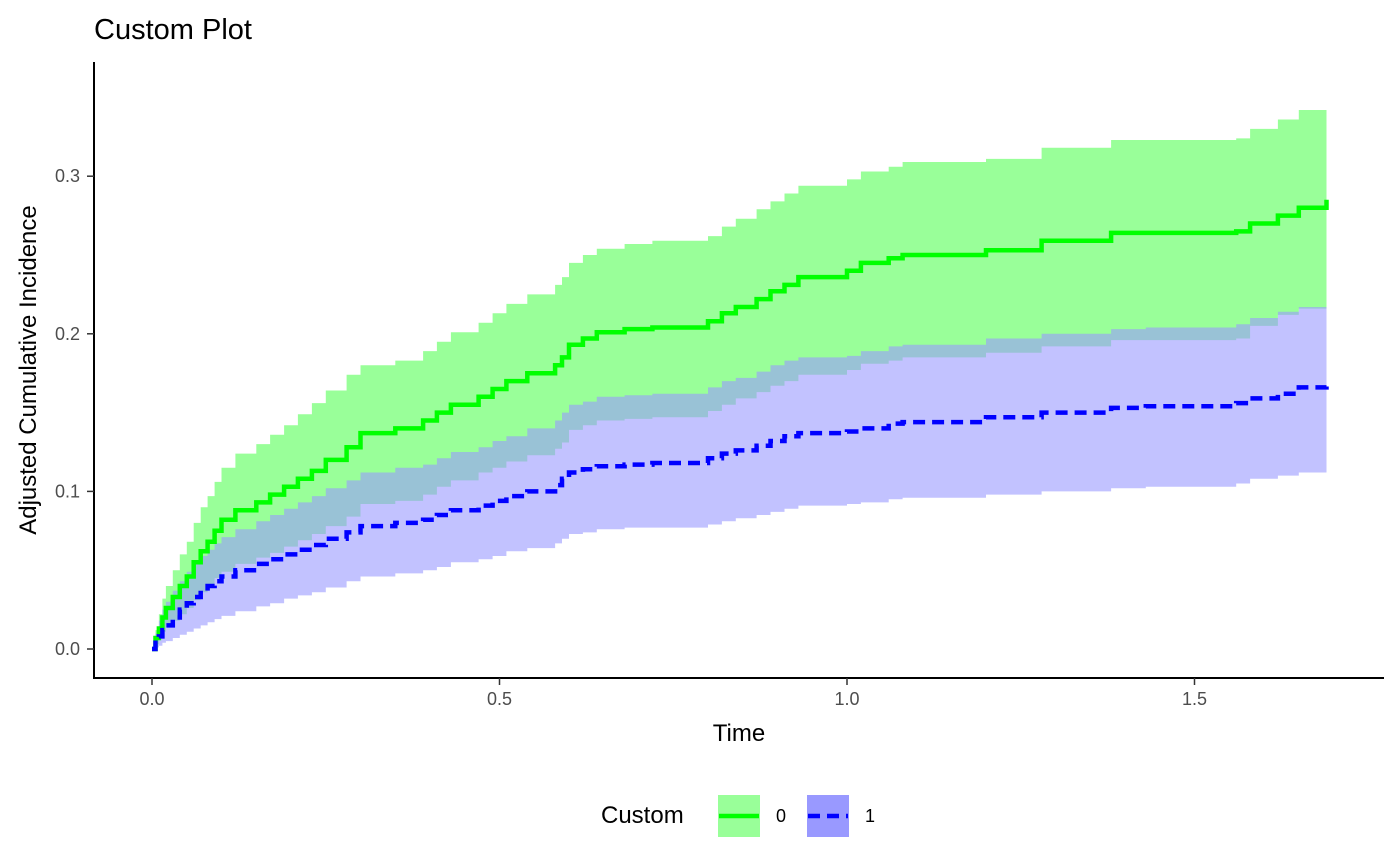 The height and width of the screenshot is (866, 1400). What do you see at coordinates (1194, 699) in the screenshot?
I see `x-tick-label: 1.5` at bounding box center [1194, 699].